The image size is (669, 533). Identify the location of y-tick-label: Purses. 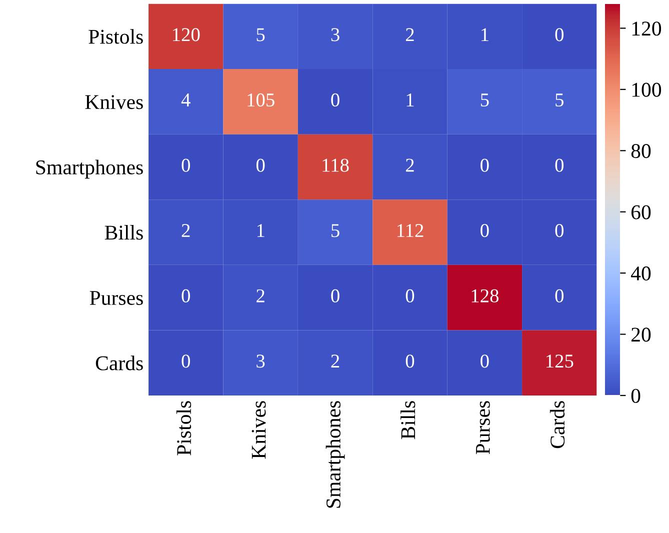
(116, 298).